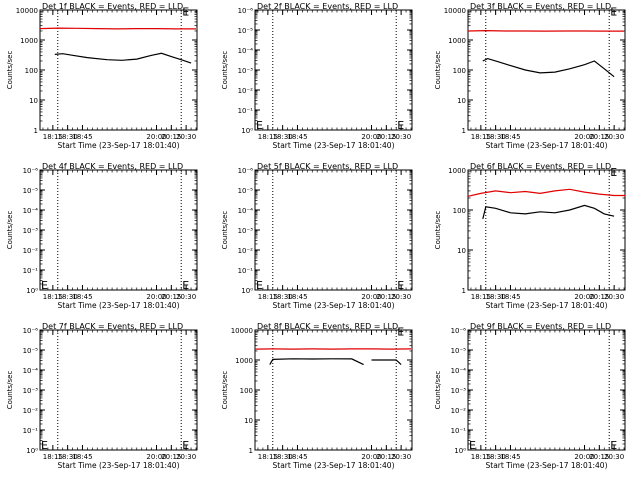  Describe the element at coordinates (117, 28) in the screenshot. I see `series-line-lld` at that location.